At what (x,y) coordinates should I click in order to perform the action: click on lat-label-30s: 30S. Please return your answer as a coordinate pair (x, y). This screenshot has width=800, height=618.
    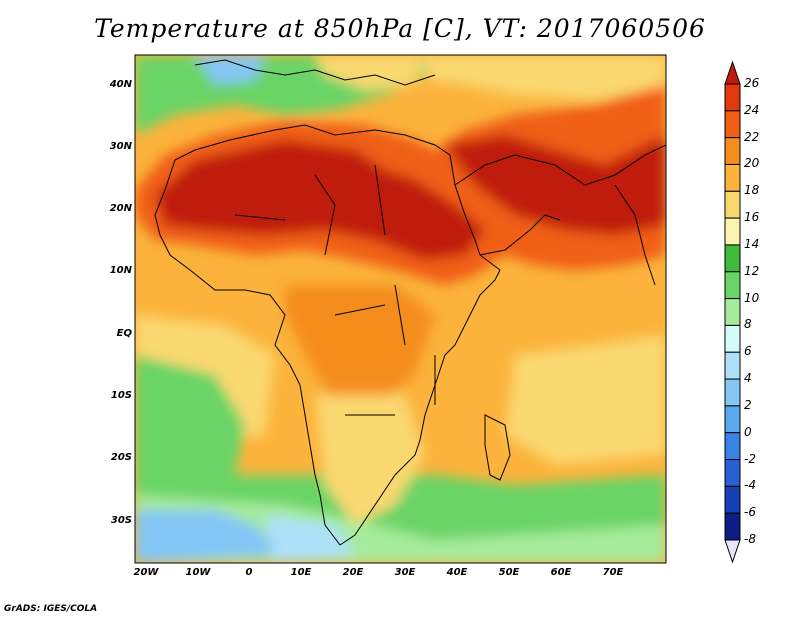
    Looking at the image, I should click on (121, 520).